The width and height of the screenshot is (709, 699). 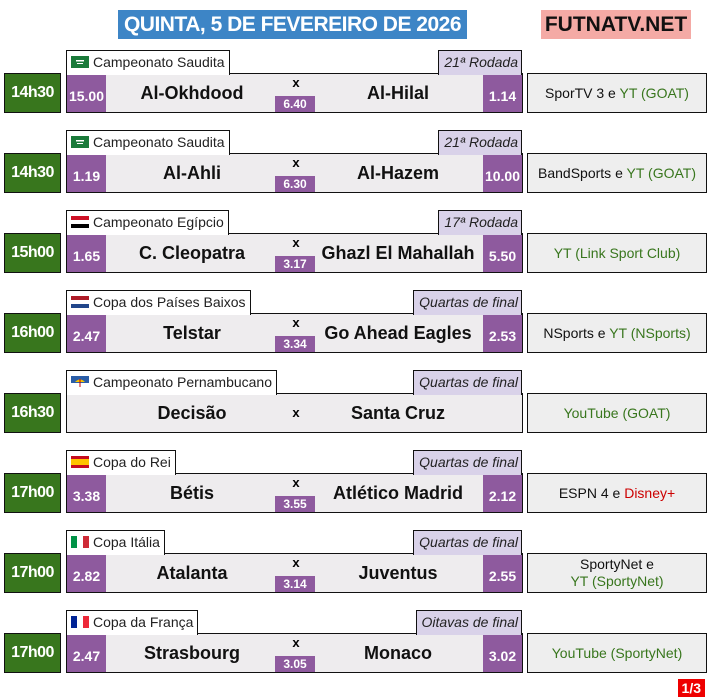 I want to click on egypt-flag-icon, so click(x=82, y=222).